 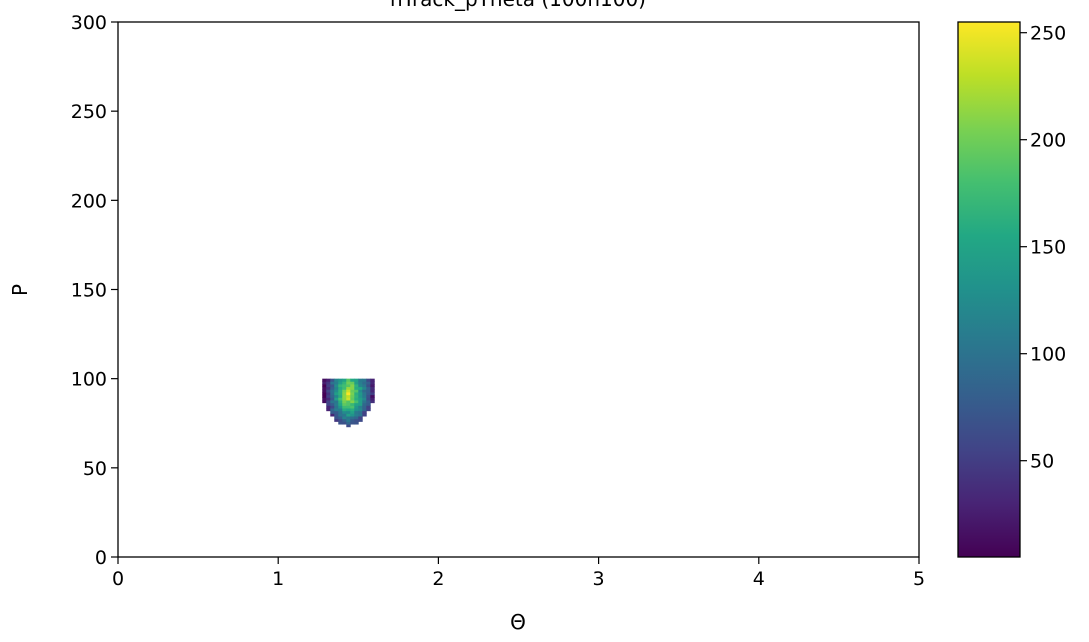 What do you see at coordinates (20, 290) in the screenshot?
I see `y-axis-label: P` at bounding box center [20, 290].